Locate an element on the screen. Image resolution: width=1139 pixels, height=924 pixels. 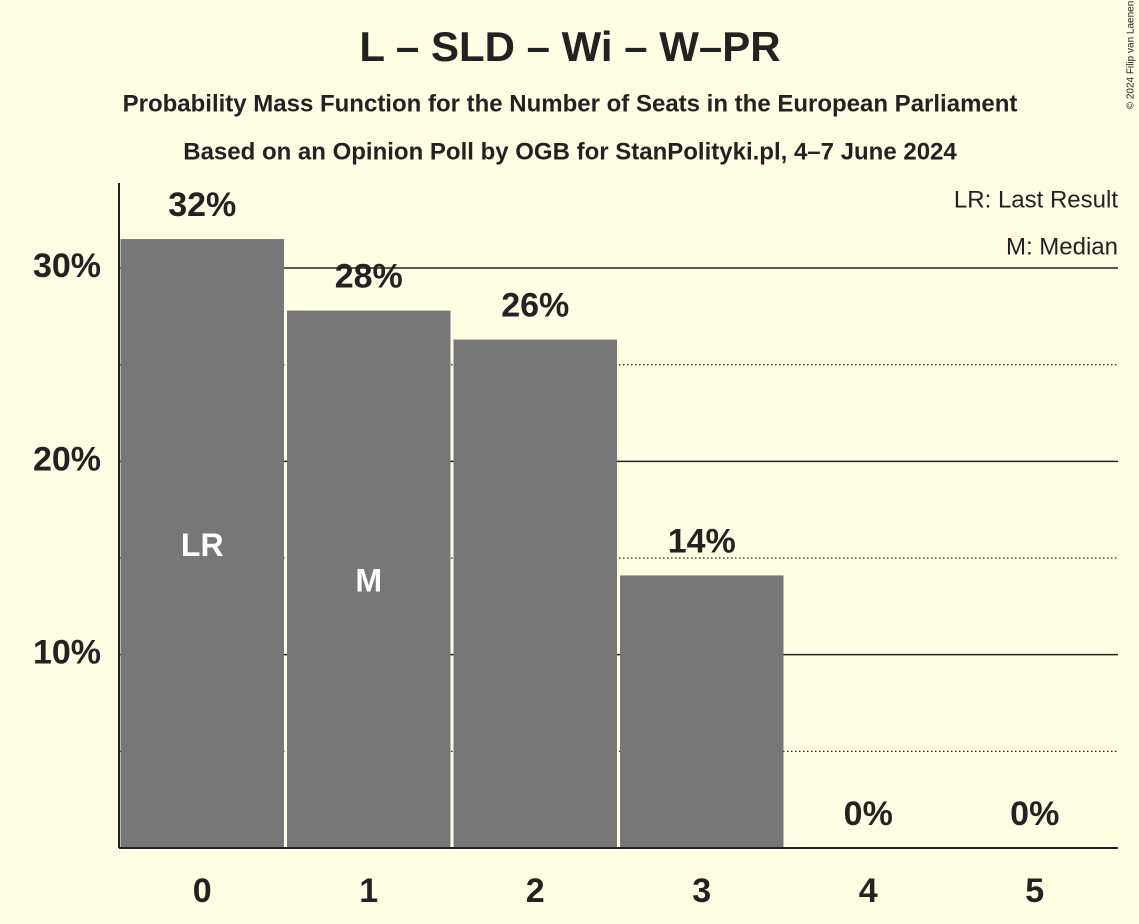
x-tick-label: 4 is located at coordinates (868, 891).